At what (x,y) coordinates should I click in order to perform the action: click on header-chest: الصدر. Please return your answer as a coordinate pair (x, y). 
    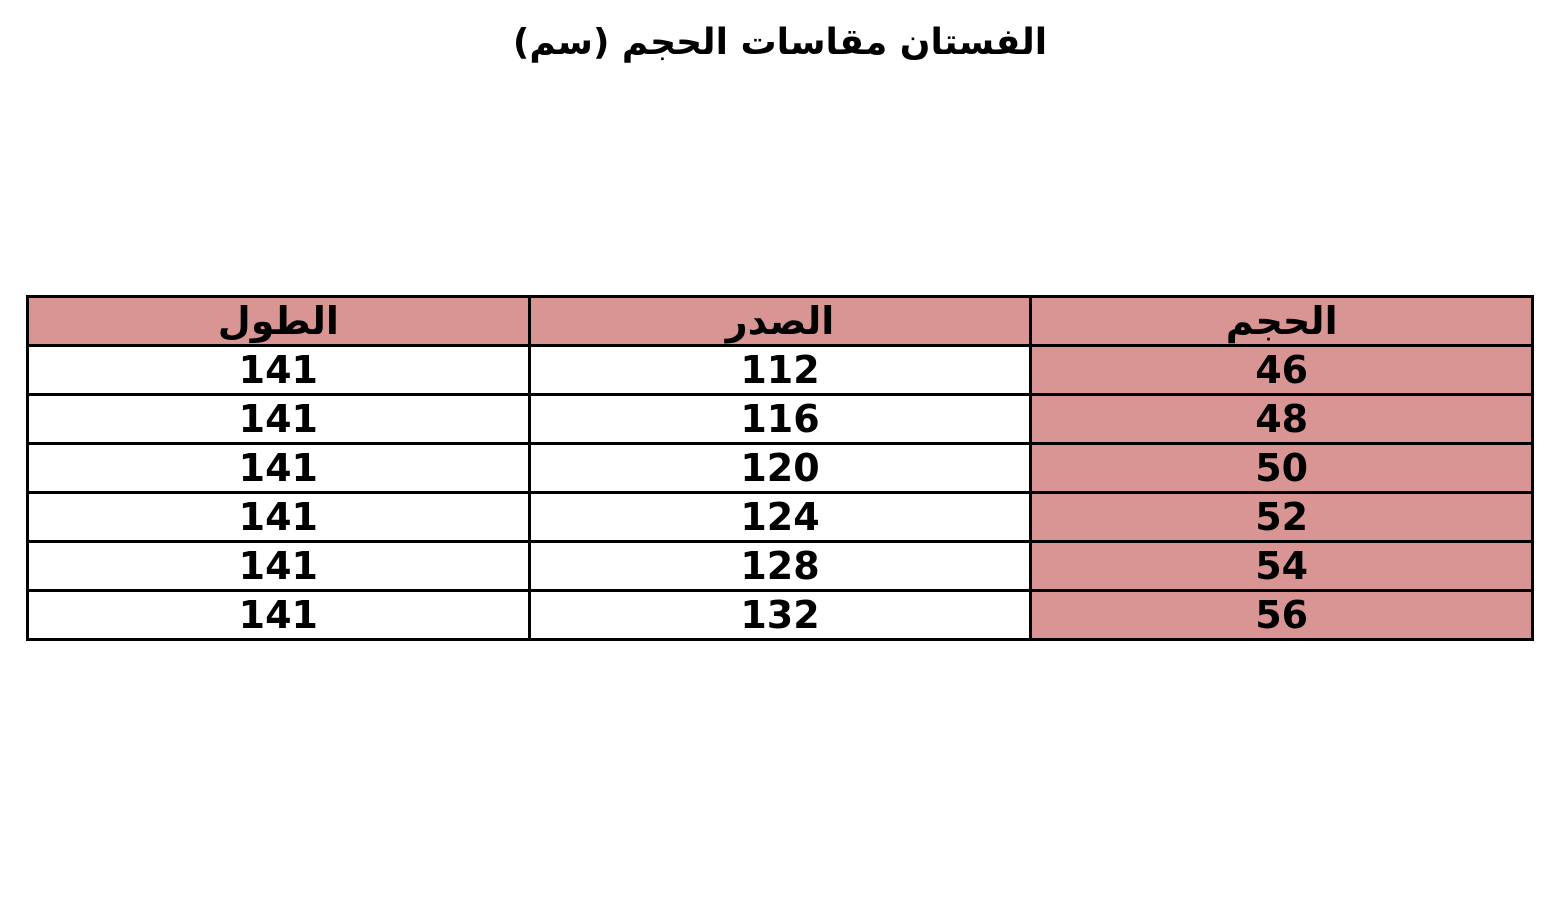
    Looking at the image, I should click on (780, 321).